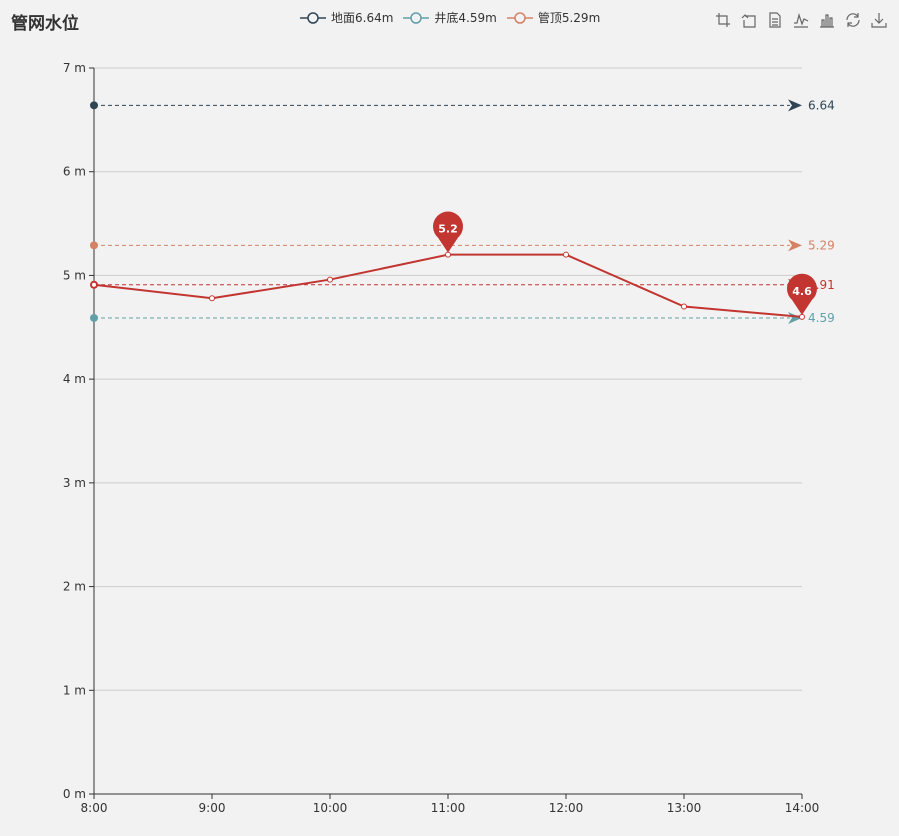 This screenshot has height=836, width=899. I want to click on x-tick-label: 10:00, so click(330, 808).